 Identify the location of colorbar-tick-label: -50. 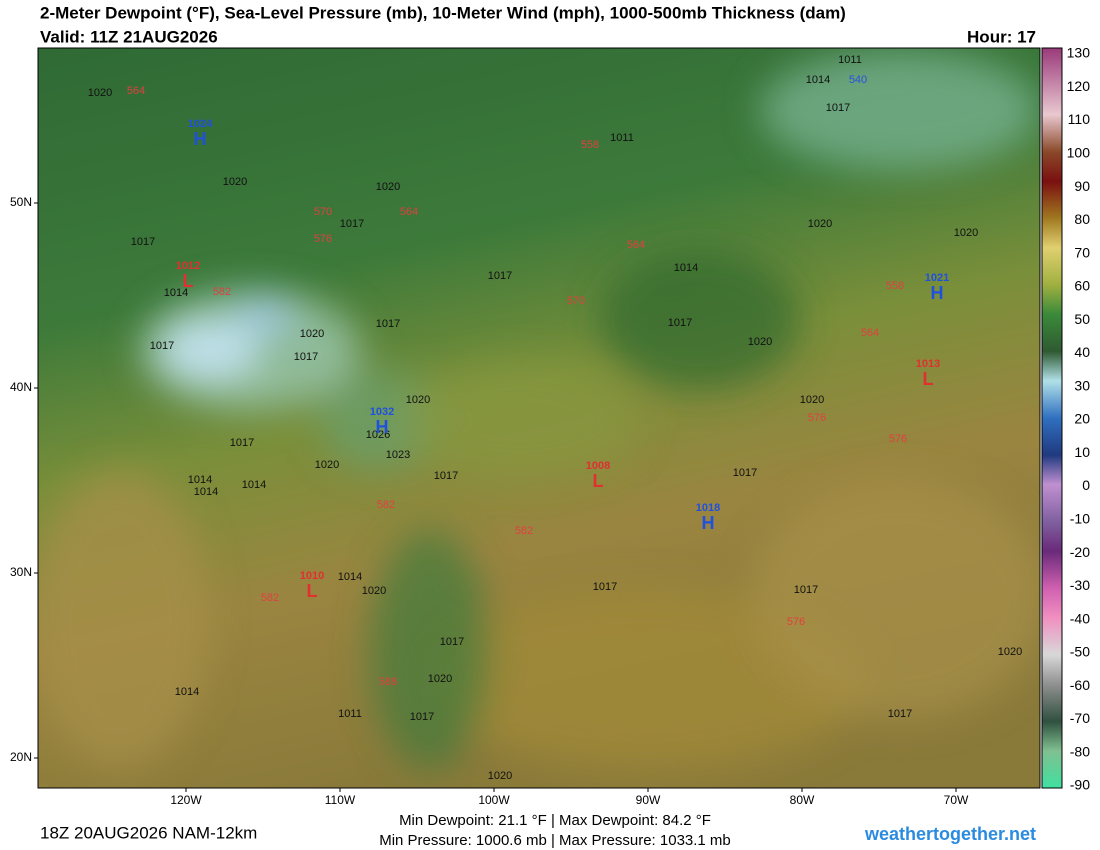
(1080, 652).